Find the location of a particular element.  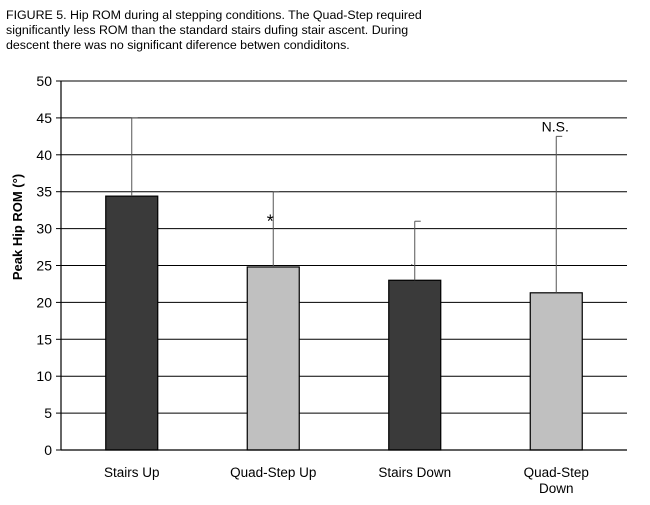

y-tick-label: 25 is located at coordinates (44, 266).